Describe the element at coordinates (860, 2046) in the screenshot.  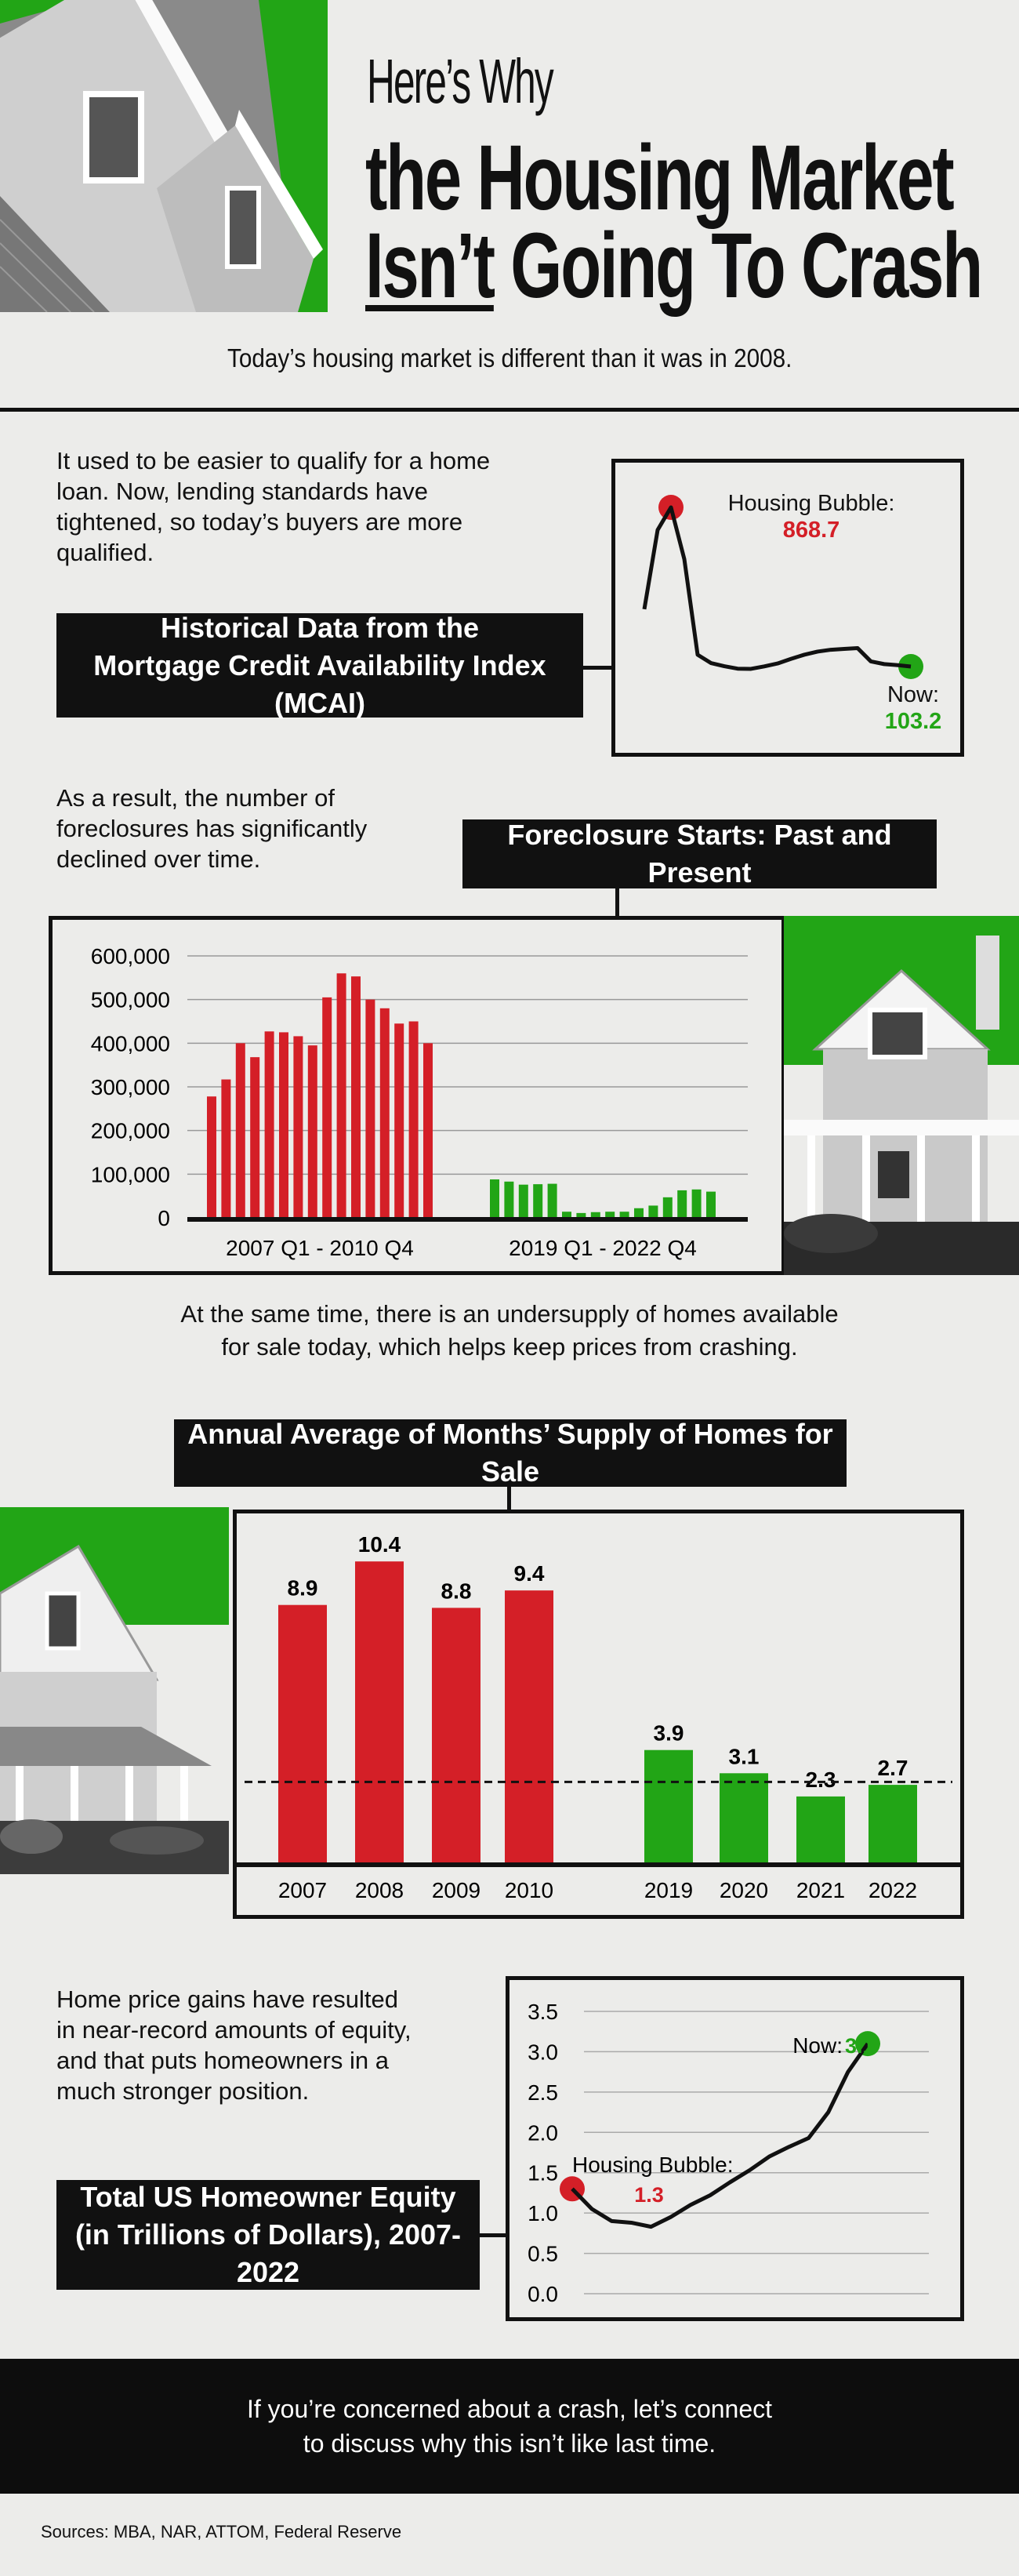
I see `now-value: 3.1` at that location.